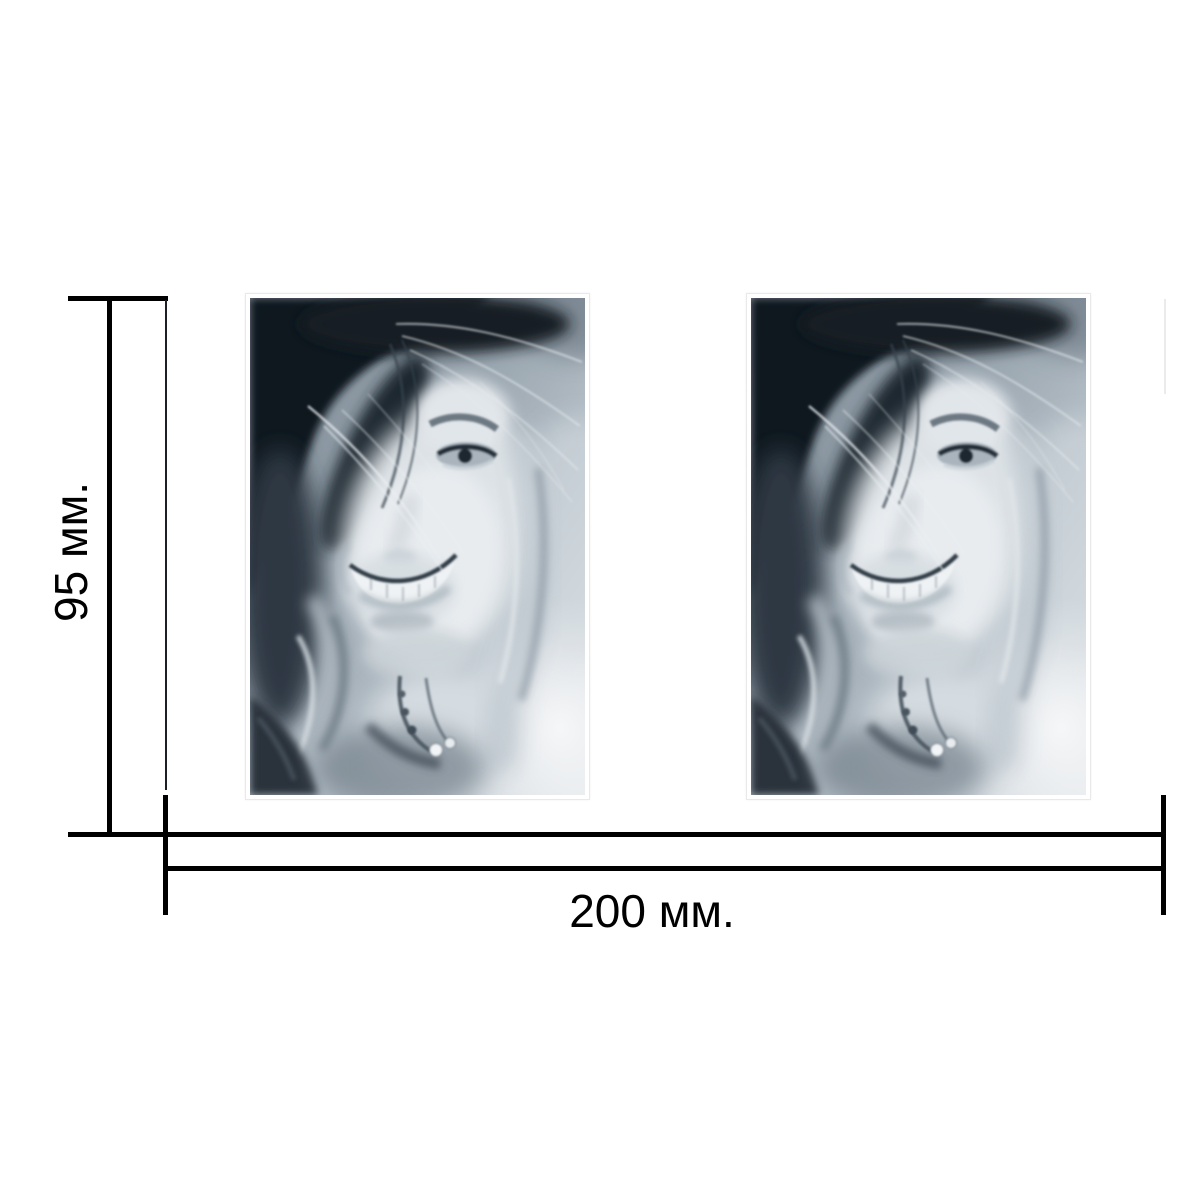 The image size is (1200, 1200). I want to click on sheet-right-edge-faint, so click(1165, 346).